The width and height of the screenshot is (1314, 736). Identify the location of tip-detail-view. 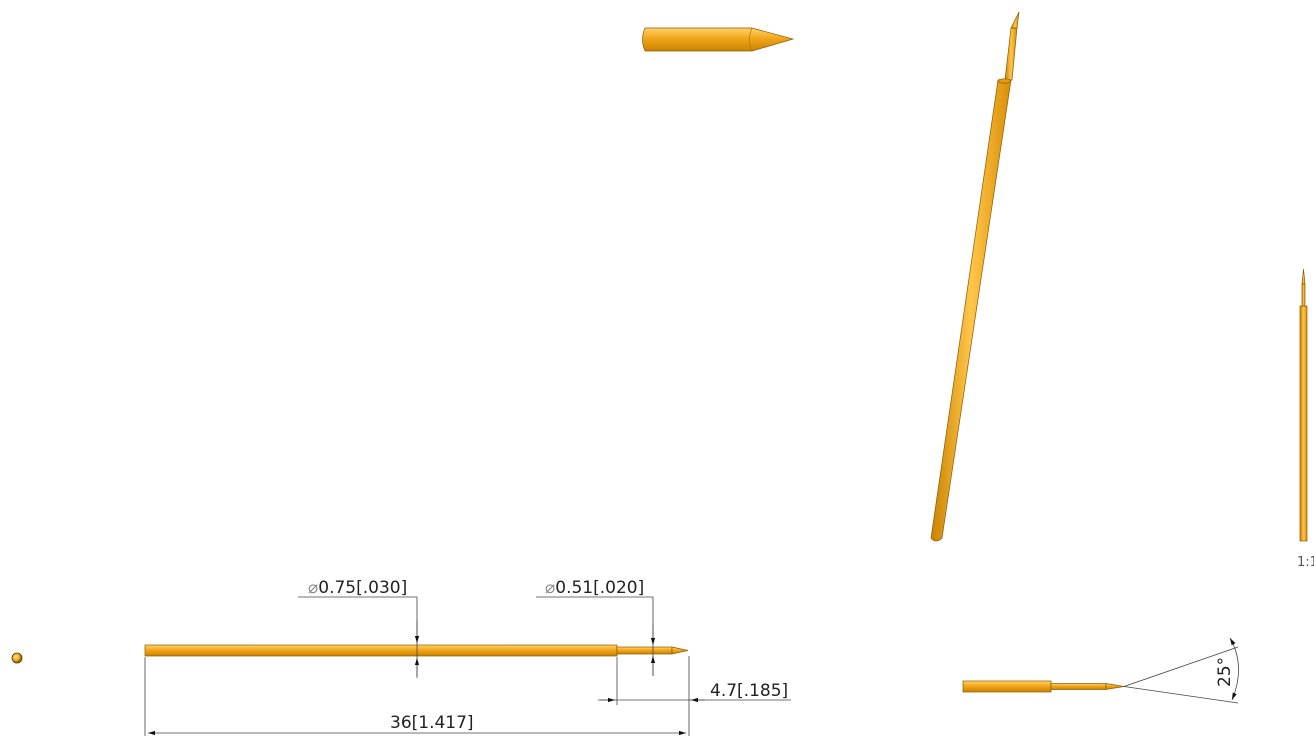
(718, 39).